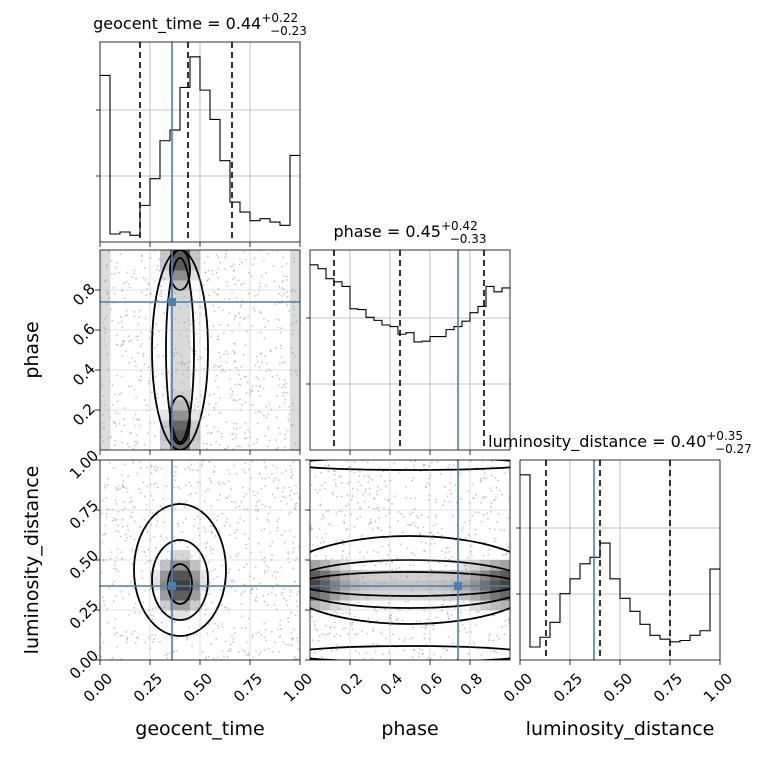  Describe the element at coordinates (618, 688) in the screenshot. I see `x-tick-label: 0.50` at that location.